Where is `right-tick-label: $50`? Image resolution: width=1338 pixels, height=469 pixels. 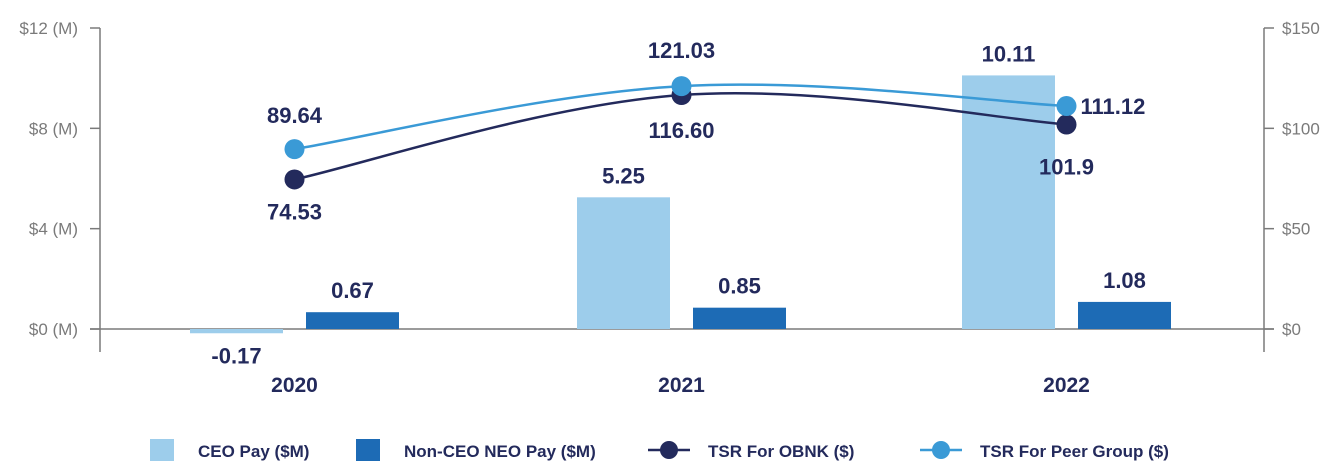
right-tick-label: $50 is located at coordinates (1296, 229).